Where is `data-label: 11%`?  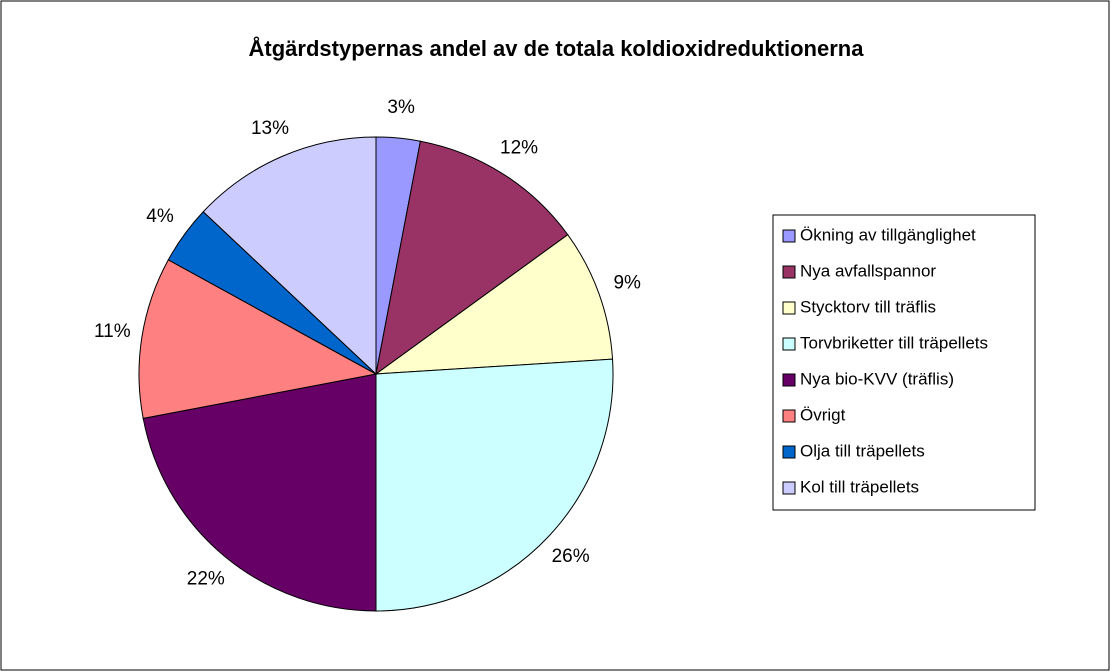 data-label: 11% is located at coordinates (112, 331).